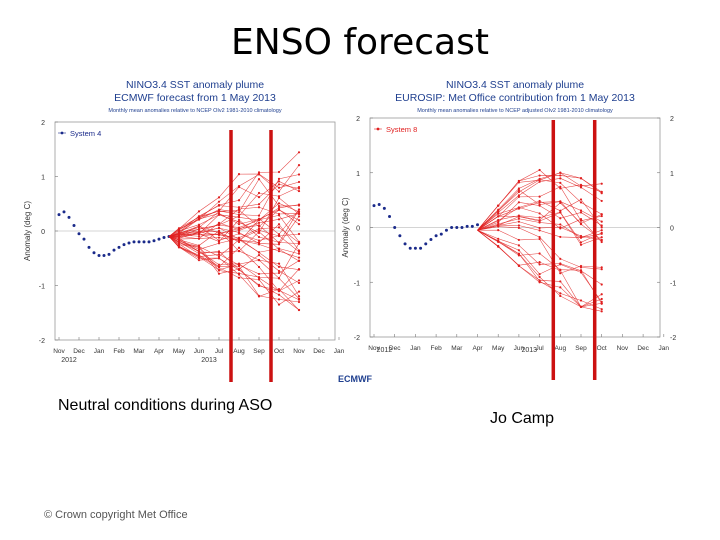 The image size is (720, 540). What do you see at coordinates (27, 231) in the screenshot?
I see `y-axis-label: Anomaly (deg C)` at bounding box center [27, 231].